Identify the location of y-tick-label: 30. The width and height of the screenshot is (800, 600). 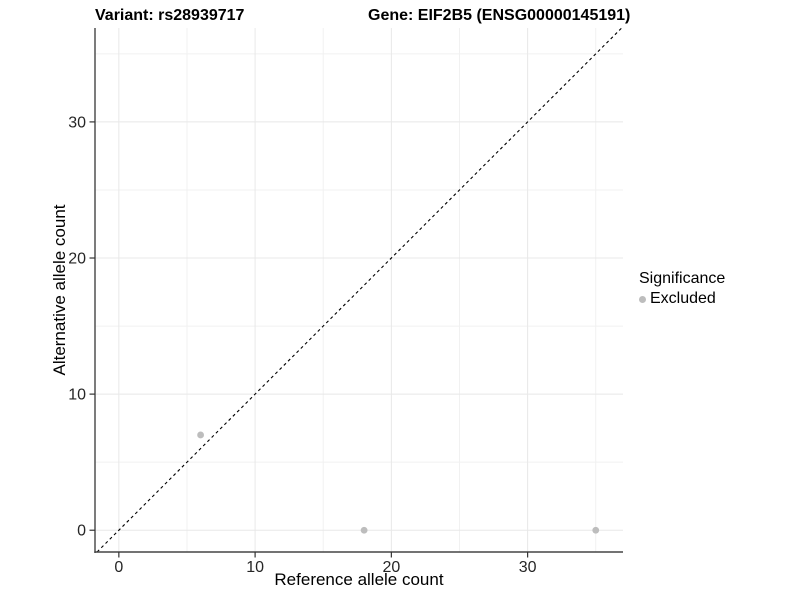
(77, 122).